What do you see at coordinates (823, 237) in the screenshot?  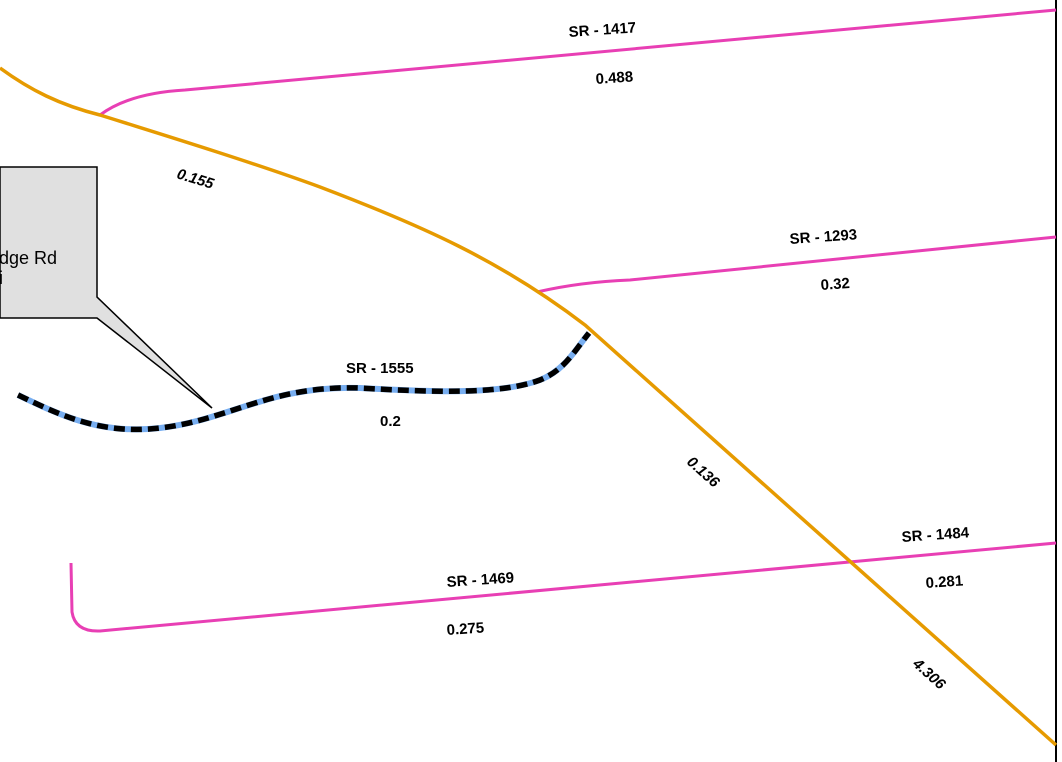 I see `road-label-sr-1293-name: SR - 1293` at bounding box center [823, 237].